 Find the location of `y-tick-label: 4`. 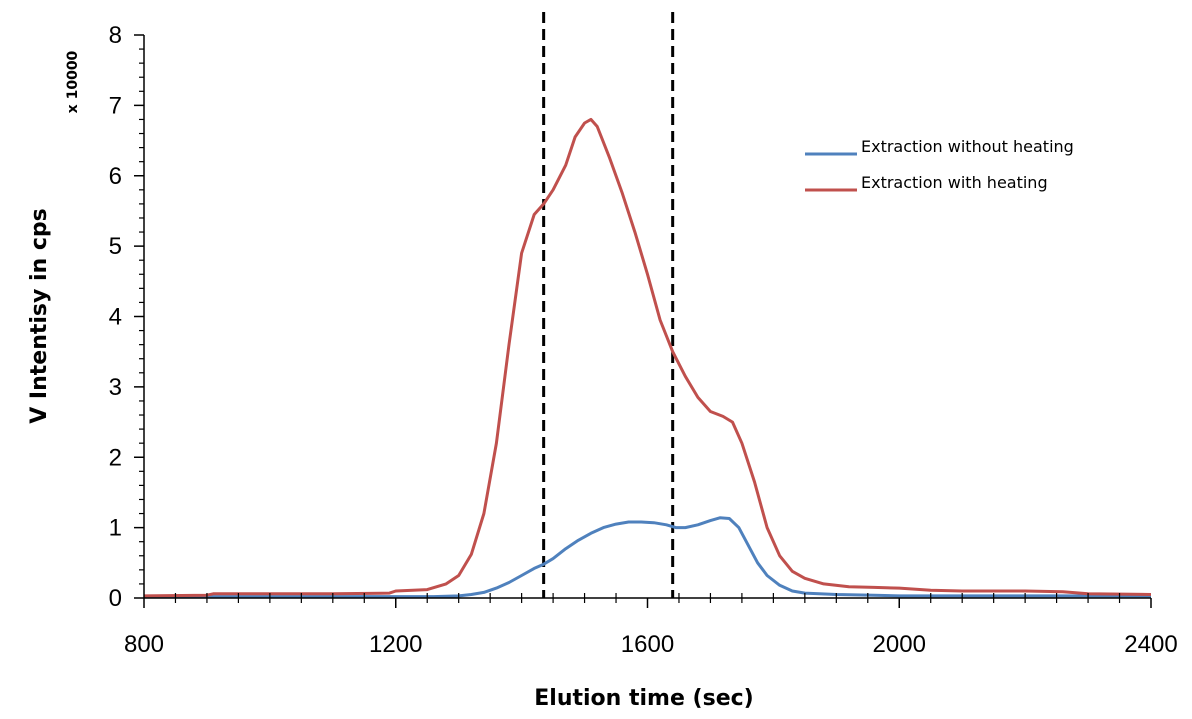

y-tick-label: 4 is located at coordinates (115, 317).